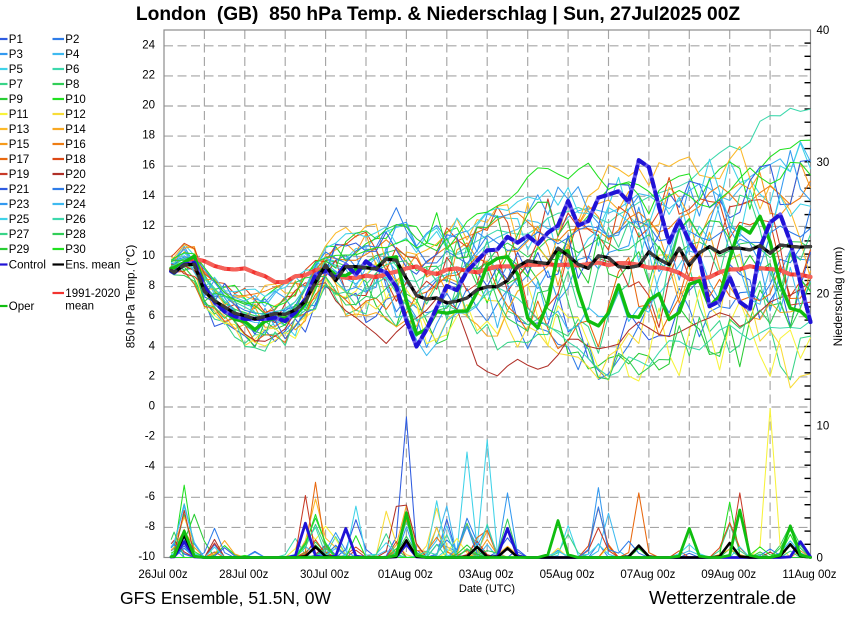  Describe the element at coordinates (72, 40) in the screenshot. I see `svg-text: P2` at that location.